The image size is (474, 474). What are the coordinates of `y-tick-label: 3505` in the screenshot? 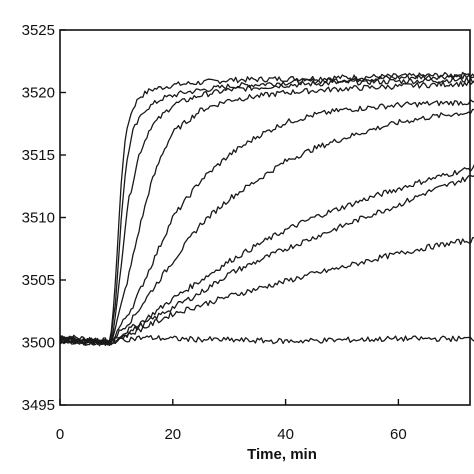 It's located at (38, 280).